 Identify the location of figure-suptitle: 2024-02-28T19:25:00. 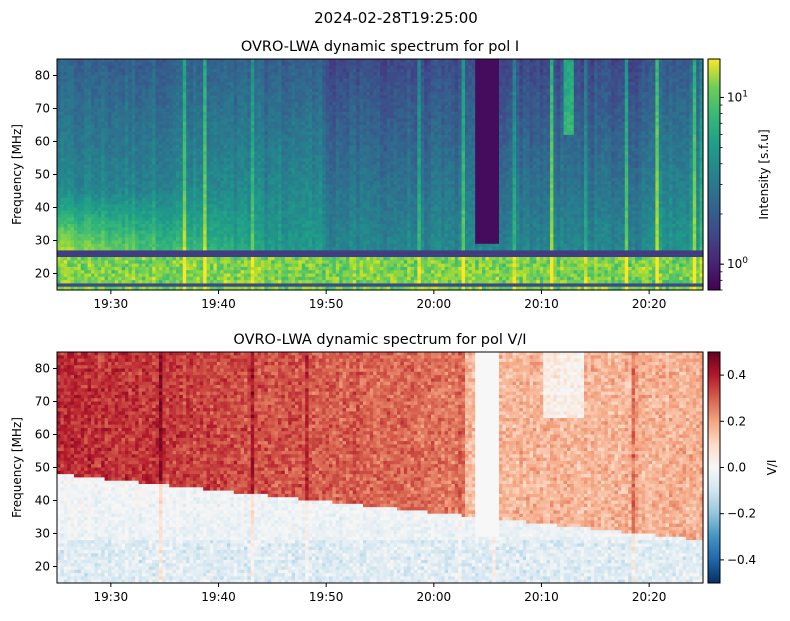
(396, 18).